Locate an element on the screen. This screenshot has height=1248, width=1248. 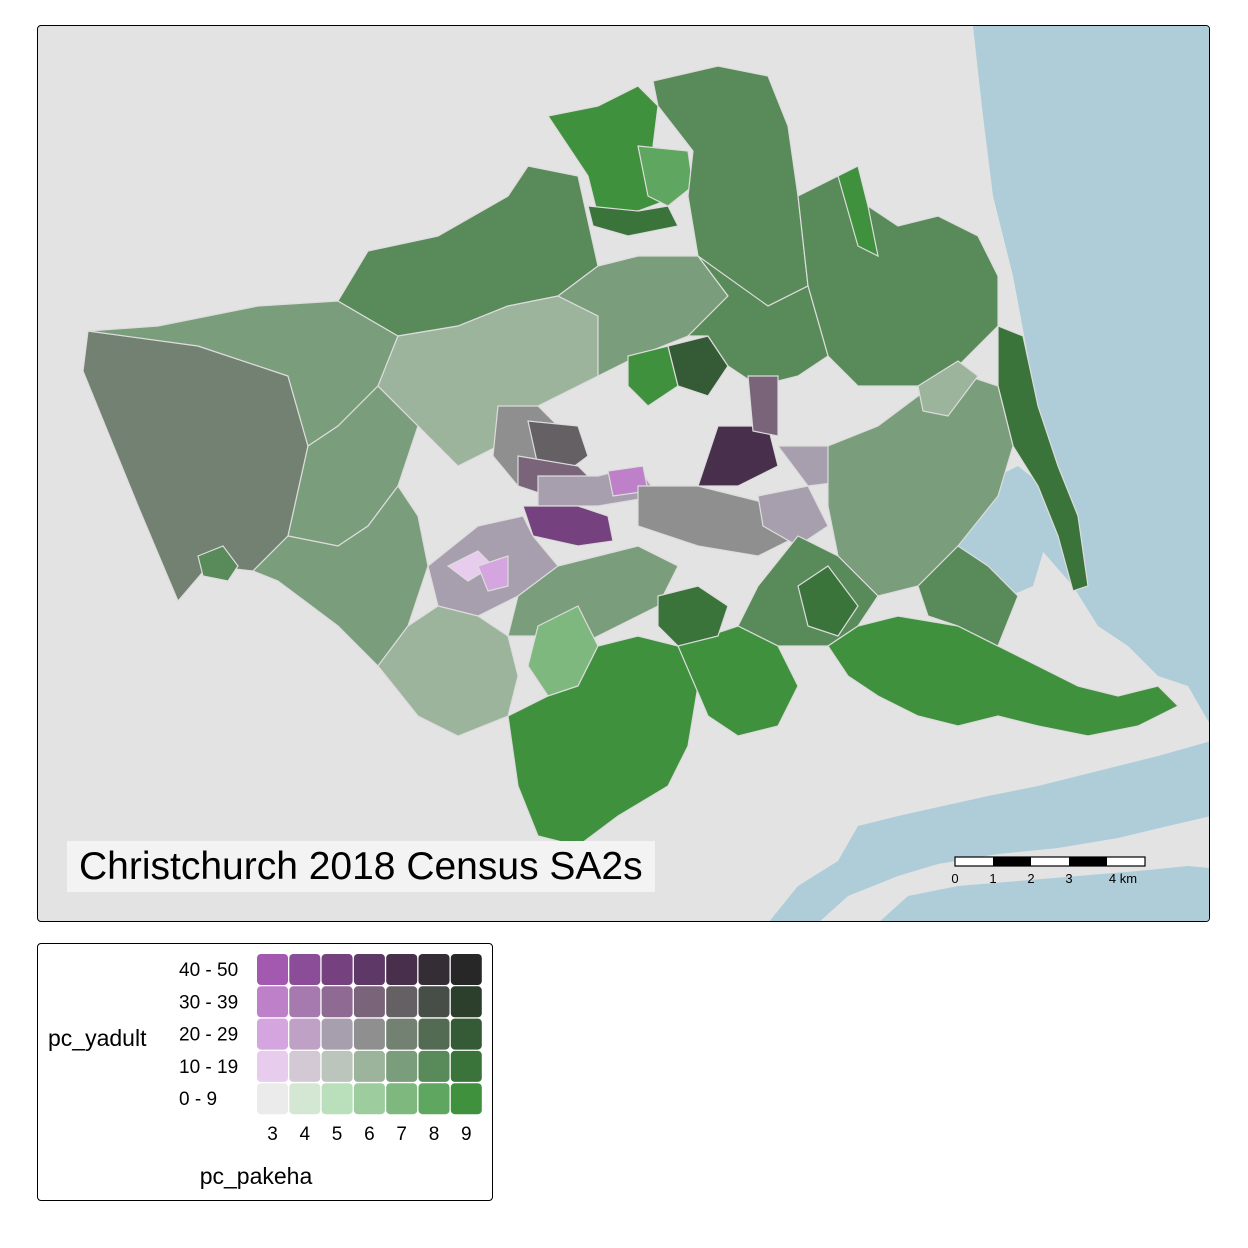
legend-y-labels: 40 - 50 30 - 39 20 - 29 10 - 19 0 - 9 is located at coordinates (208, 1035).